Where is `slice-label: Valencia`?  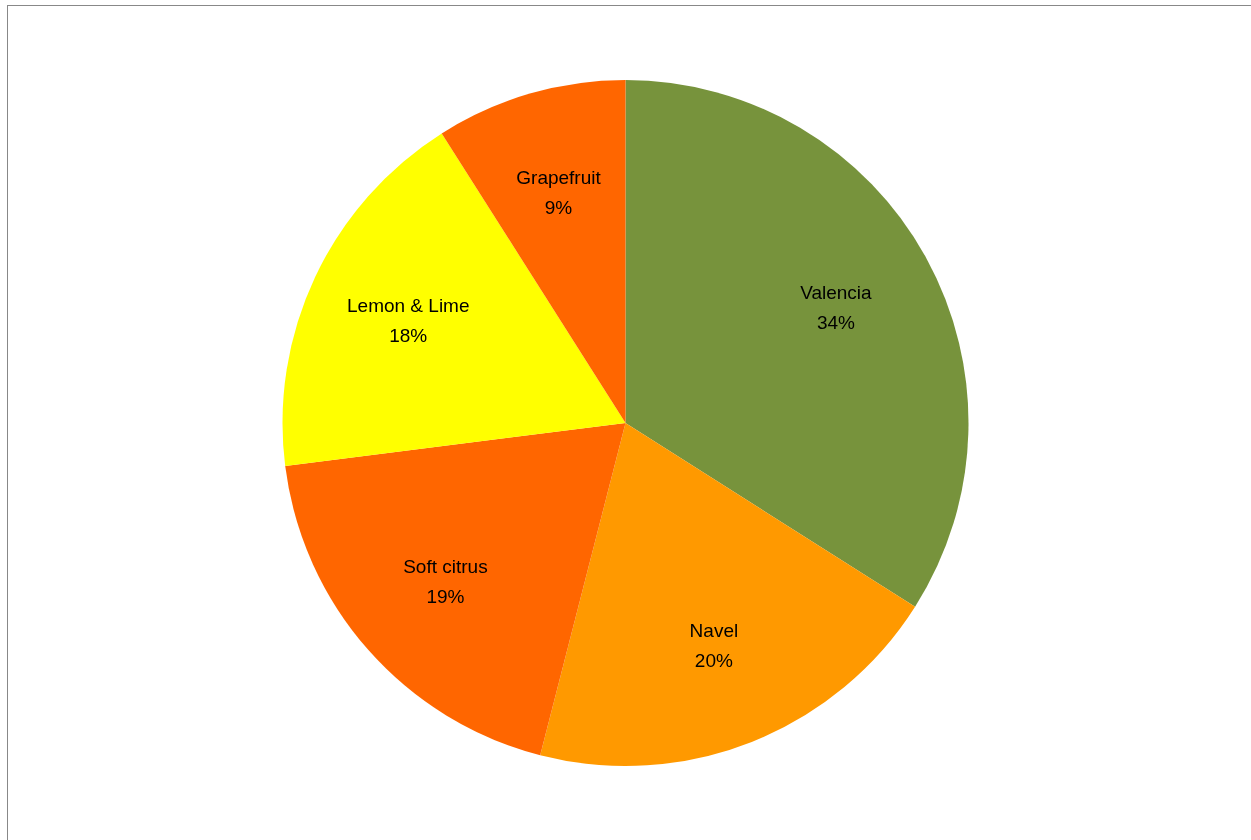 slice-label: Valencia is located at coordinates (836, 292).